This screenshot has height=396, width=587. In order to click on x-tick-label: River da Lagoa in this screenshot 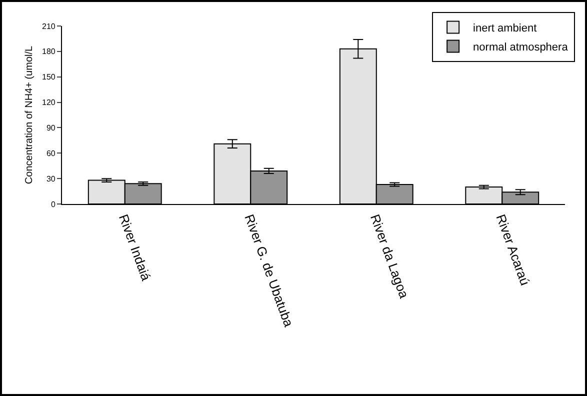, I will do `click(389, 256)`.